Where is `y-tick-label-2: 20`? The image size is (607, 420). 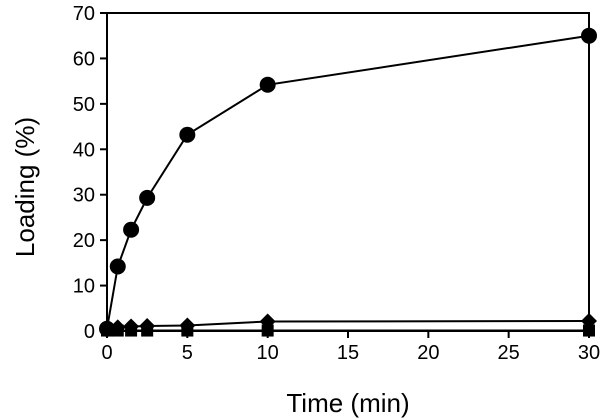 y-tick-label-2: 20 is located at coordinates (84, 241).